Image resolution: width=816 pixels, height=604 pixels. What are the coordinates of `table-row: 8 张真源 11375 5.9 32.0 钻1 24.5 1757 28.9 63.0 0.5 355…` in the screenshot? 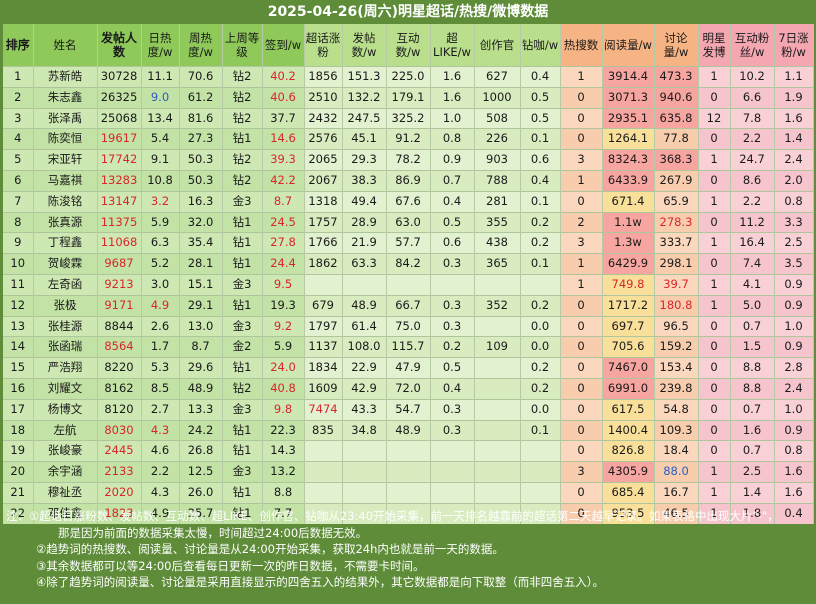 It's located at (408, 222).